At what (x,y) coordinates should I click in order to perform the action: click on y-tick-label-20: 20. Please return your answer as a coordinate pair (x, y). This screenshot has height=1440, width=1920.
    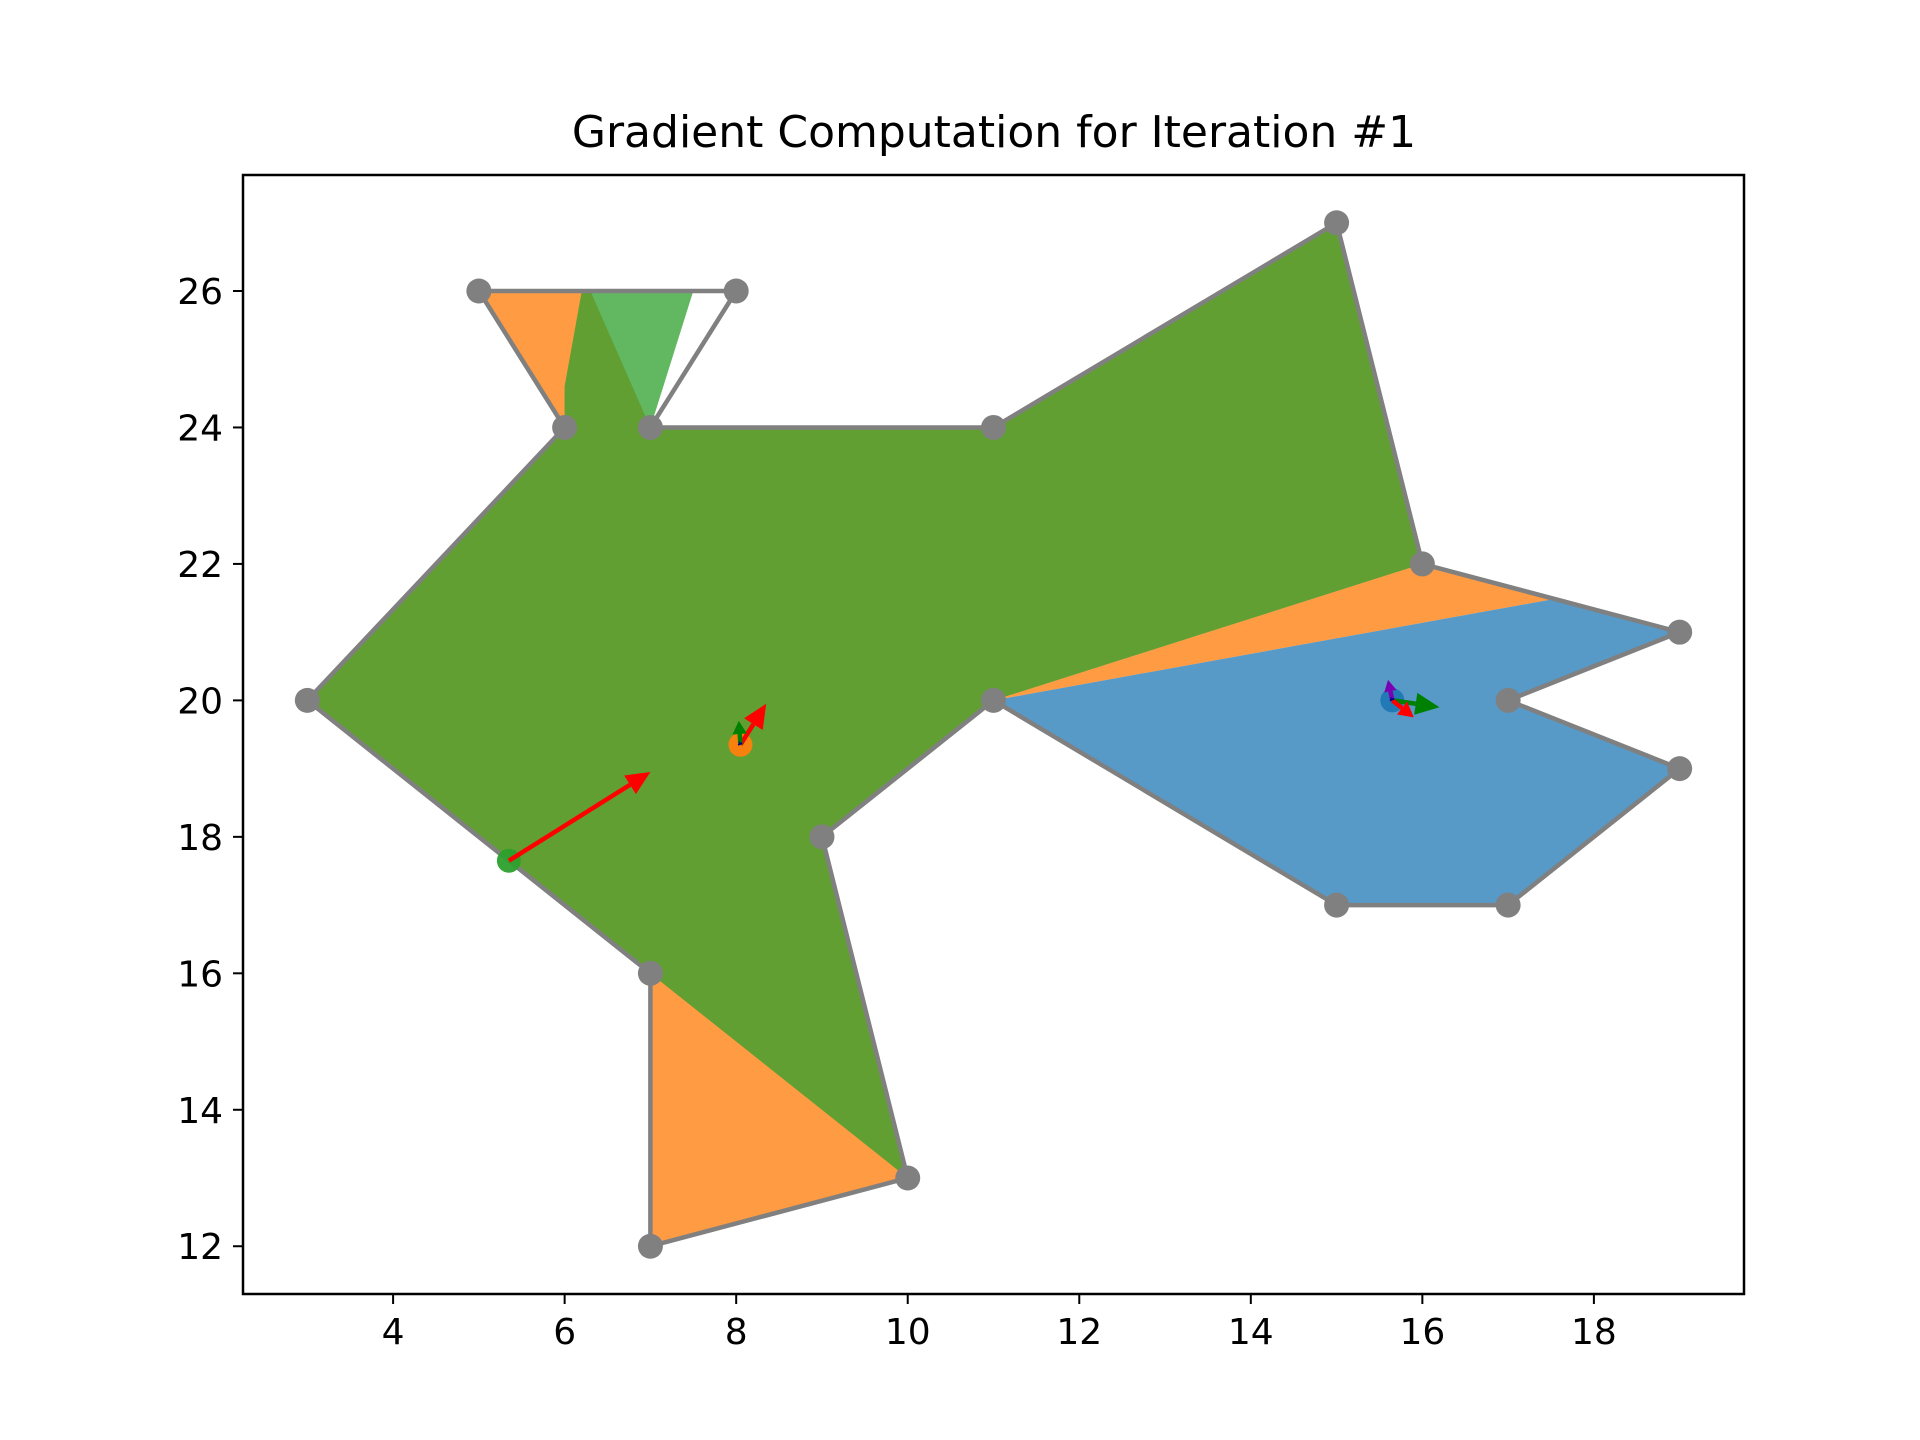
    Looking at the image, I should click on (200, 701).